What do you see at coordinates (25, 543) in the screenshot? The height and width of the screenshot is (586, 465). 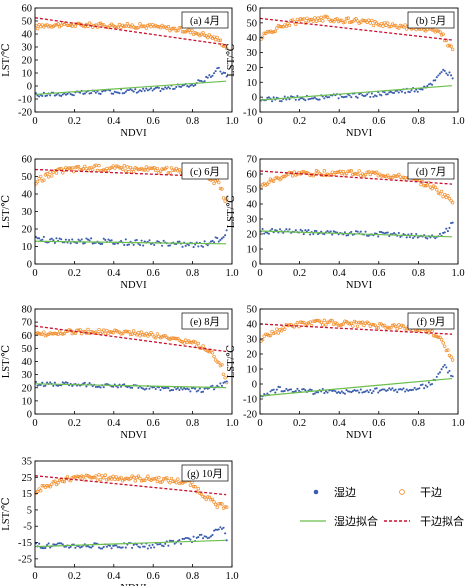 I see `y-tick-label: -15` at bounding box center [25, 543].